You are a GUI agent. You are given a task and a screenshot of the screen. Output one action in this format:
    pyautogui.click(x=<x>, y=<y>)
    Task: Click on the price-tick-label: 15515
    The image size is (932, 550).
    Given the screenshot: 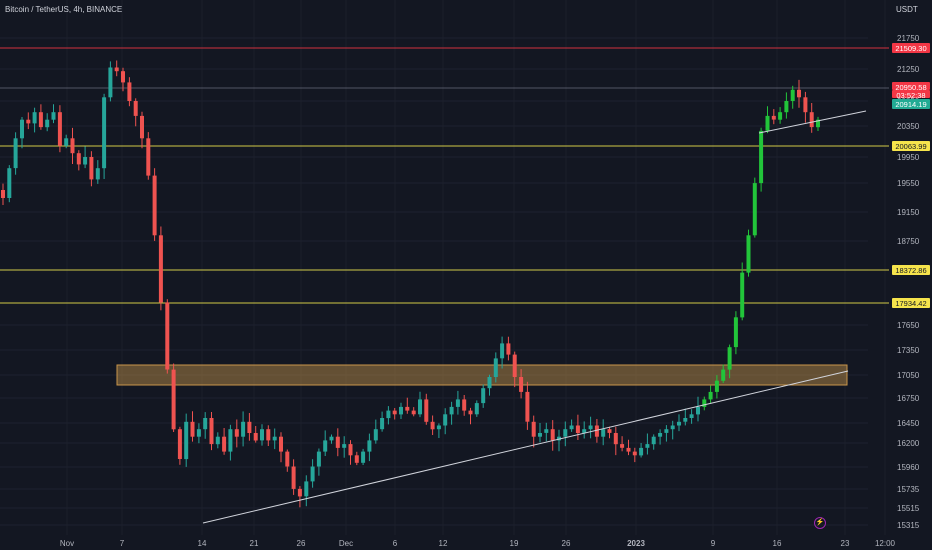 What is the action you would take?
    pyautogui.click(x=908, y=508)
    